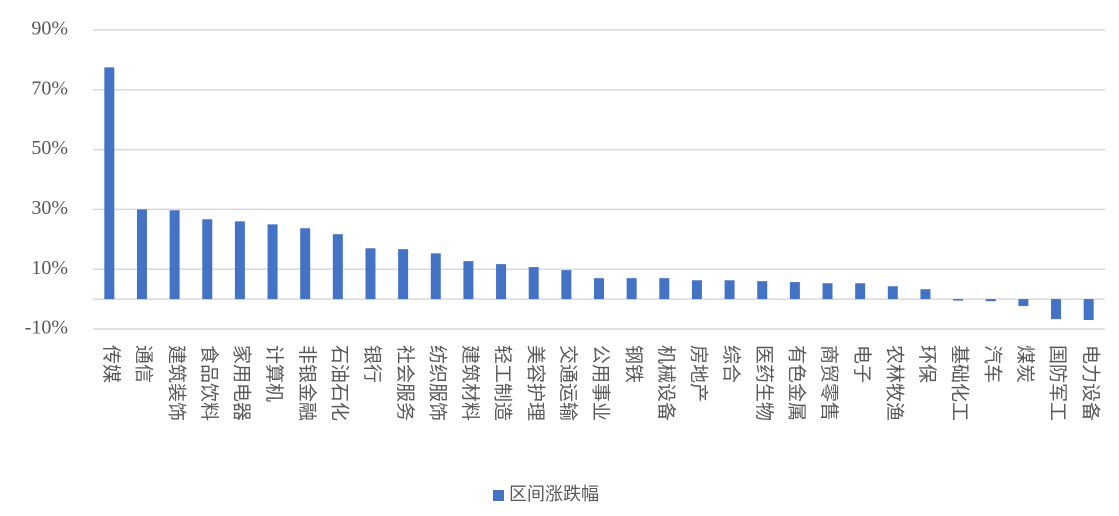 This screenshot has height=516, width=1119. What do you see at coordinates (437, 383) in the screenshot?
I see `x-tick-label: 纺织服饰` at bounding box center [437, 383].